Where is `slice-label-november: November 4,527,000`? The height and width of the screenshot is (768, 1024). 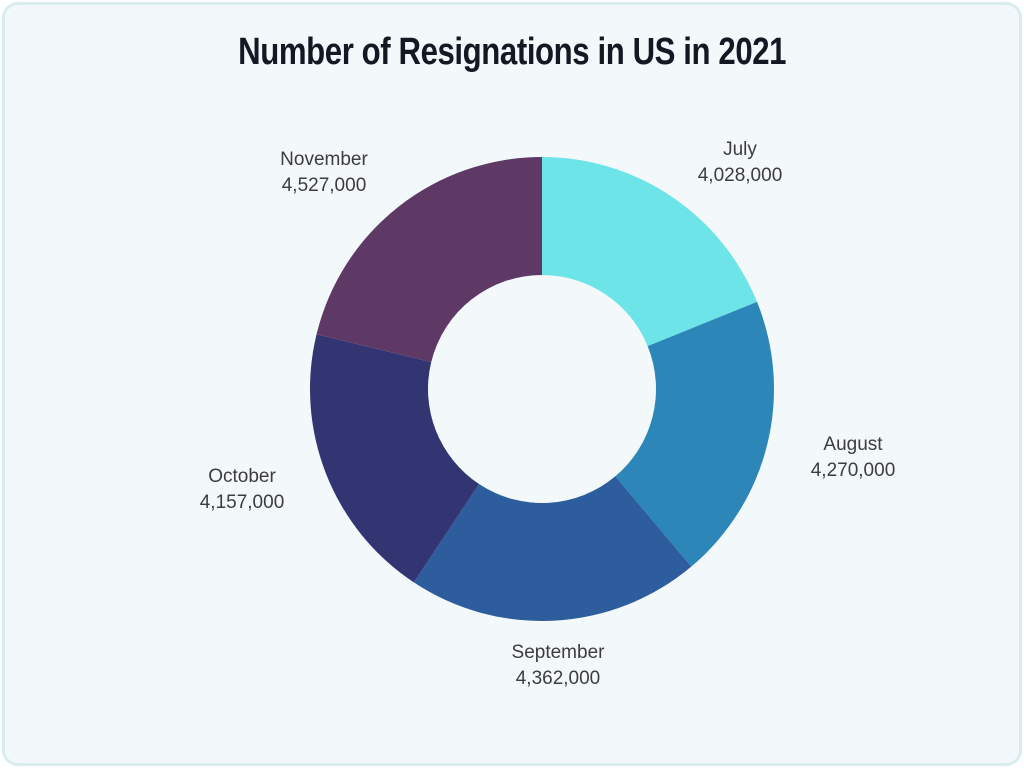 slice-label-november: November 4,527,000 is located at coordinates (324, 173).